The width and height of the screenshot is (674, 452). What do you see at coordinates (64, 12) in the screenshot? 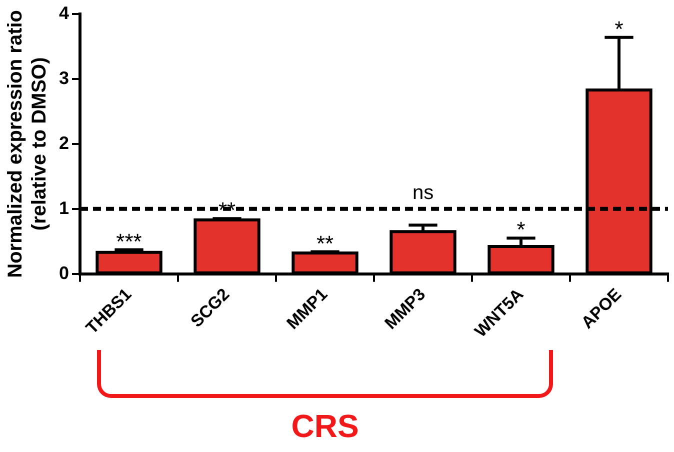
I see `y-tick-label: 4` at bounding box center [64, 12].